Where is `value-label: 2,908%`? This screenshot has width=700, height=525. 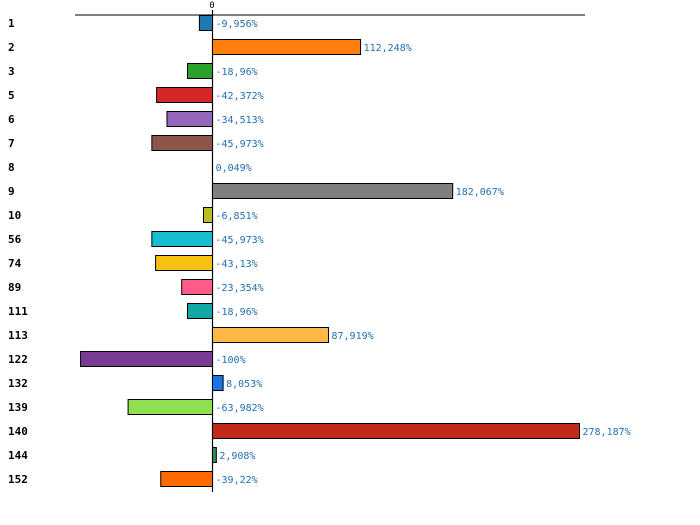
value-label: 2,908% is located at coordinates (237, 456).